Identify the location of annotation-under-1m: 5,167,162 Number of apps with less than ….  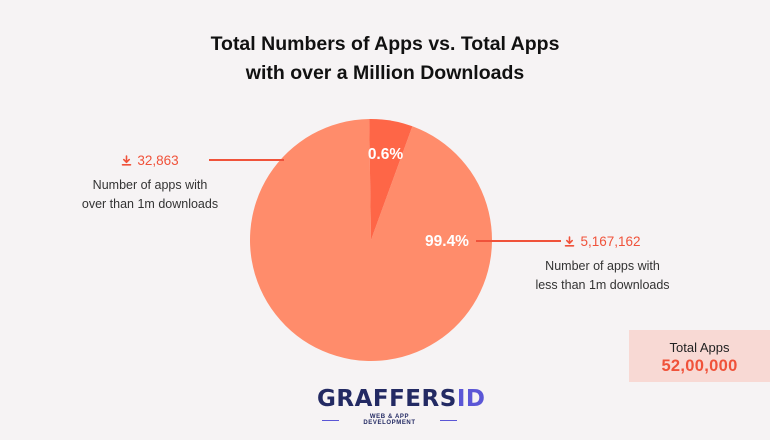
(602, 263).